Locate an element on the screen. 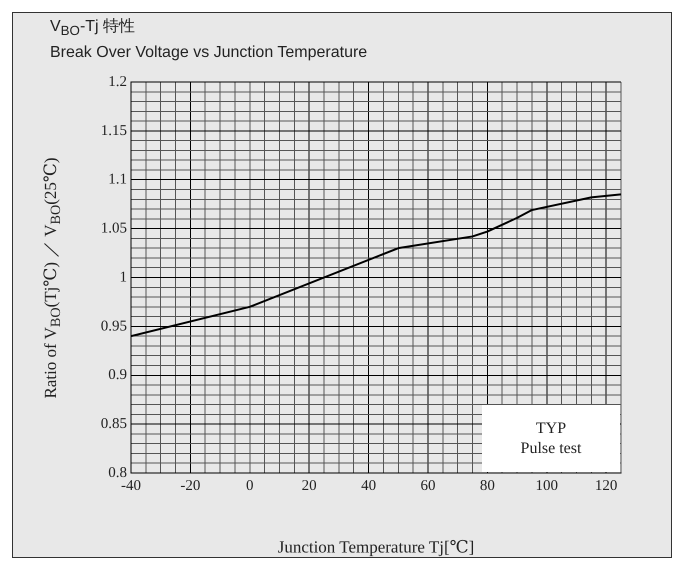 This screenshot has width=684, height=570. y-tick-label: 1.05 is located at coordinates (113, 228).